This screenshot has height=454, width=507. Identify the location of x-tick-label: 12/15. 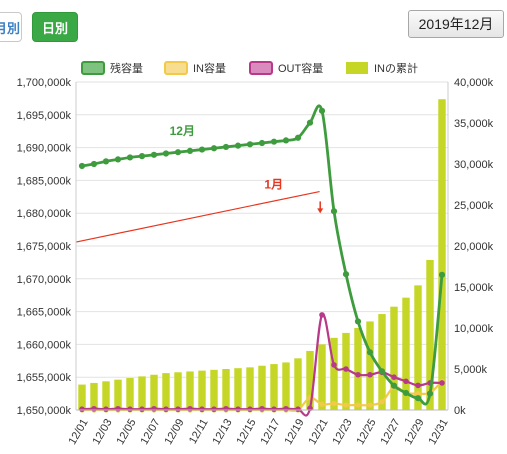
(247, 432).